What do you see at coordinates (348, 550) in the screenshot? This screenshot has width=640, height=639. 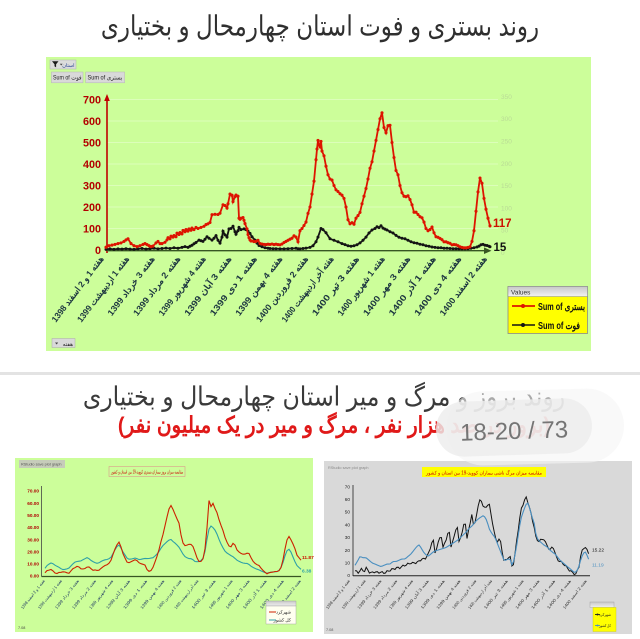 I see `svg-text: 20` at bounding box center [348, 550].